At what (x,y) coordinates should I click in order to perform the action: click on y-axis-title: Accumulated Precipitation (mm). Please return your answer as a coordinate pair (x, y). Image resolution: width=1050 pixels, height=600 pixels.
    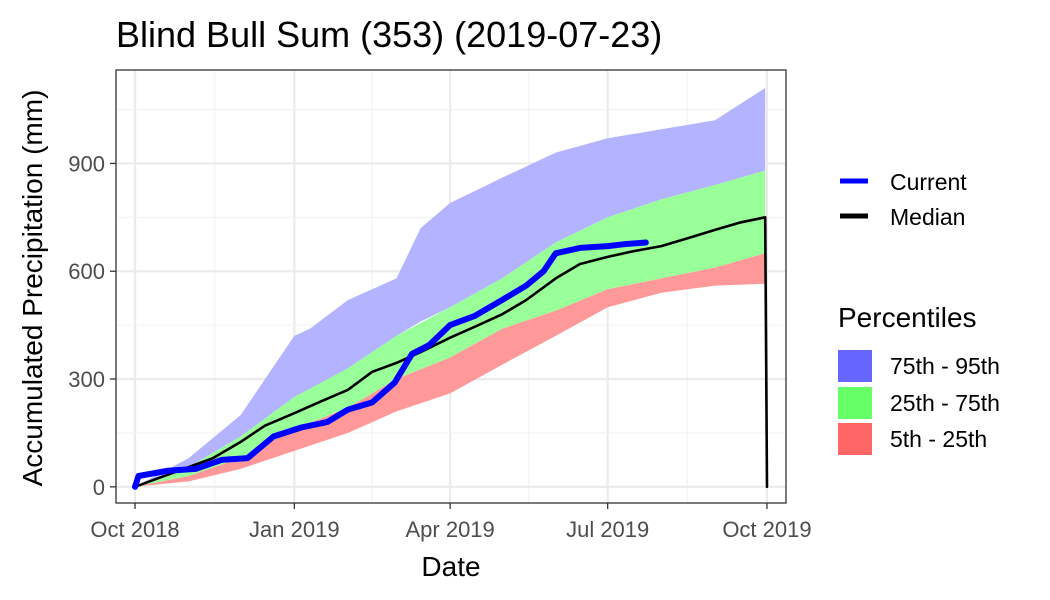
    Looking at the image, I should click on (32, 288).